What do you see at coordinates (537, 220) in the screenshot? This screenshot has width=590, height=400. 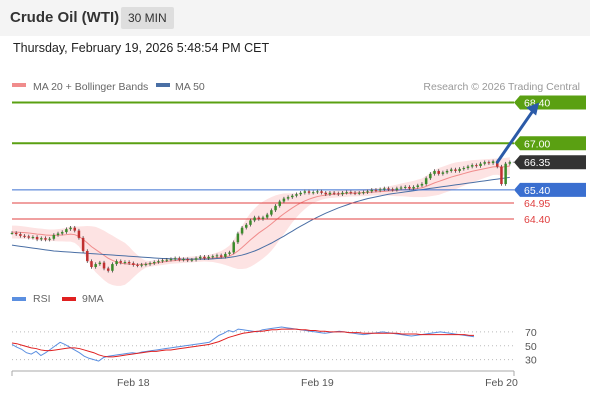 I see `level-label-5: 64.40` at bounding box center [537, 220].